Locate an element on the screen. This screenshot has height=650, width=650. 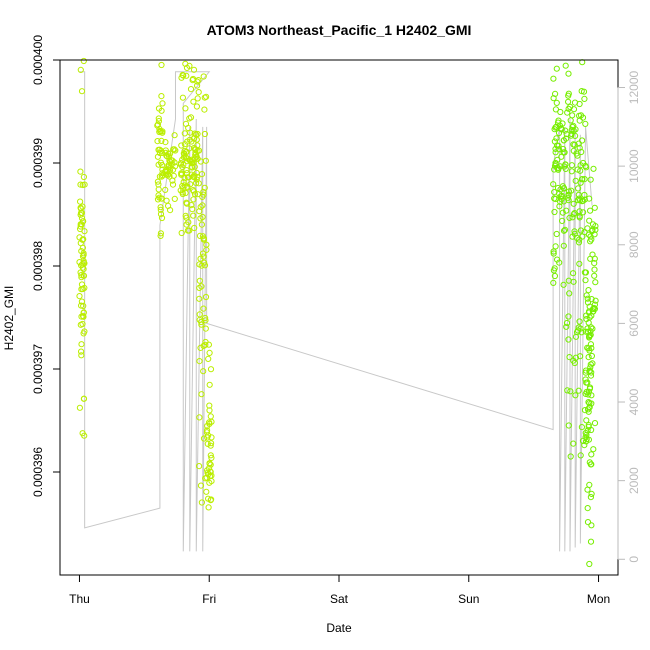
y2-tick-label: 2000 is located at coordinates (634, 480).